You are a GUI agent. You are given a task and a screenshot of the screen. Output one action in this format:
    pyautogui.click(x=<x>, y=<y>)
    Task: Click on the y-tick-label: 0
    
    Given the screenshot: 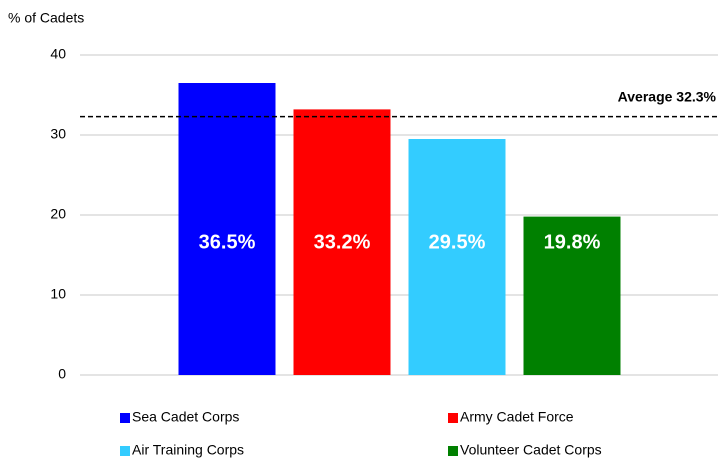 What is the action you would take?
    pyautogui.click(x=62, y=374)
    